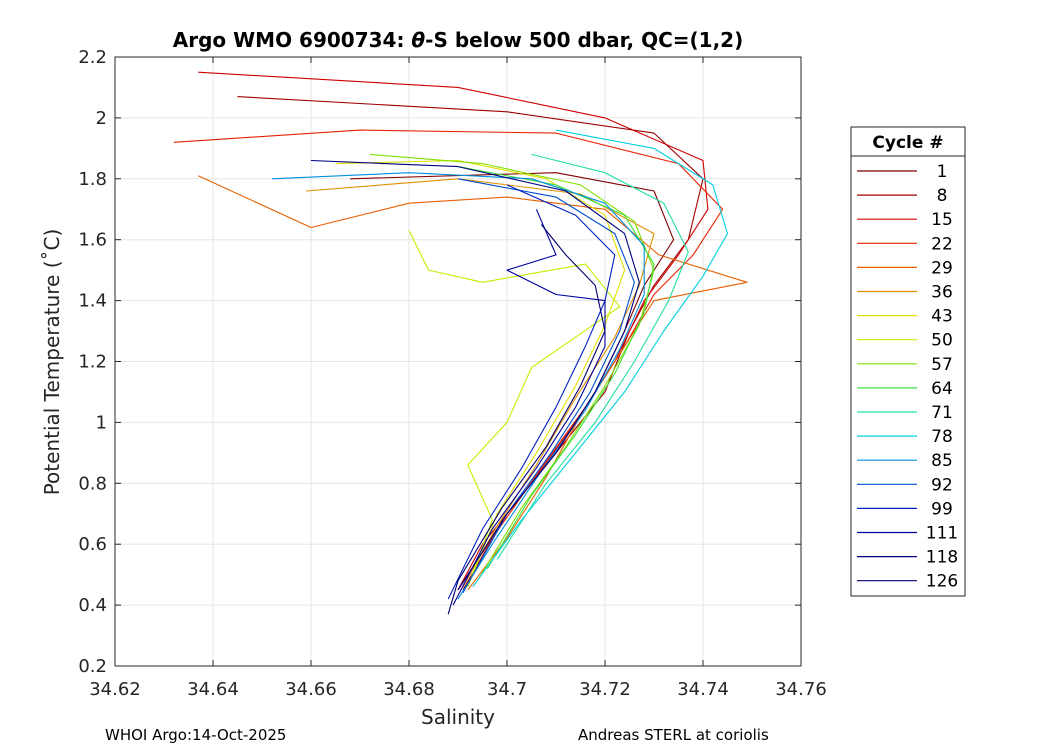  I want to click on legend-box, so click(908, 361).